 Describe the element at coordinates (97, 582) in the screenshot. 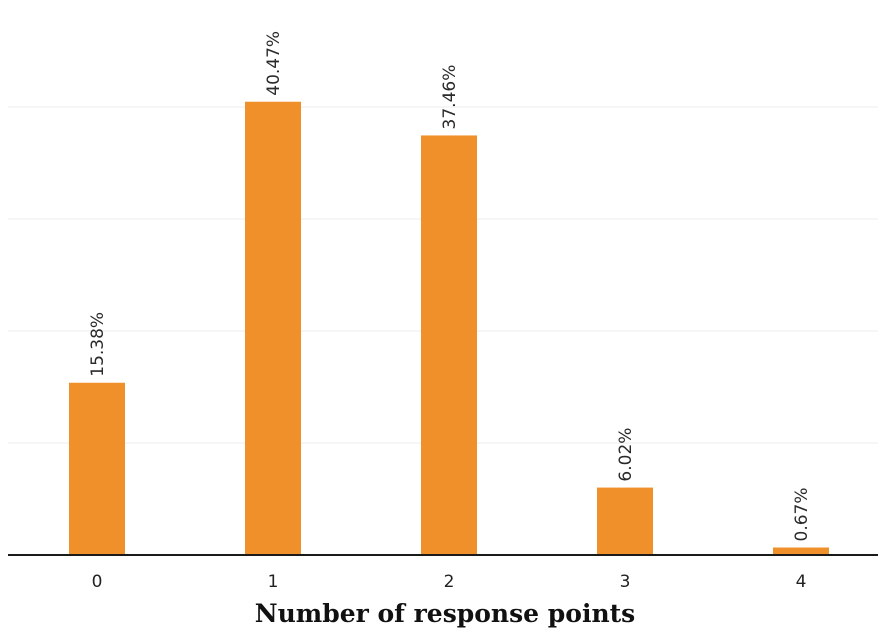

I see `x-tick-label-0: 0` at that location.